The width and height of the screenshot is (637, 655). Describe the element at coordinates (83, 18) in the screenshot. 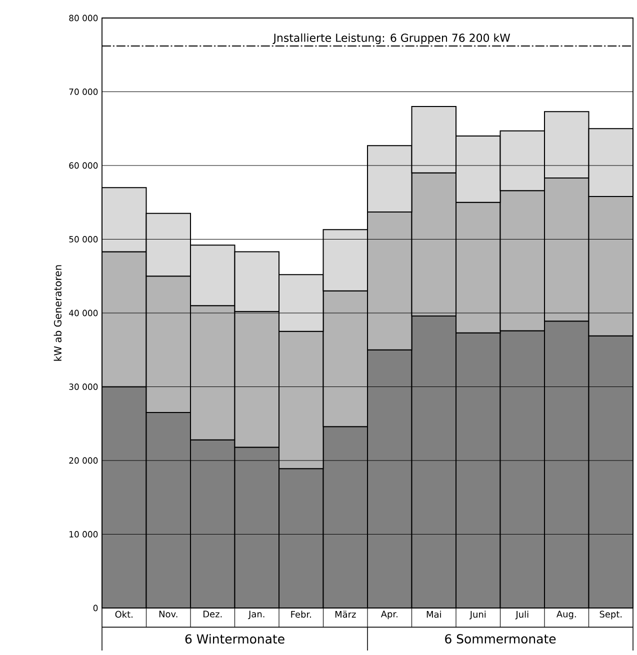

I see `y-tick-label: 80 000` at that location.